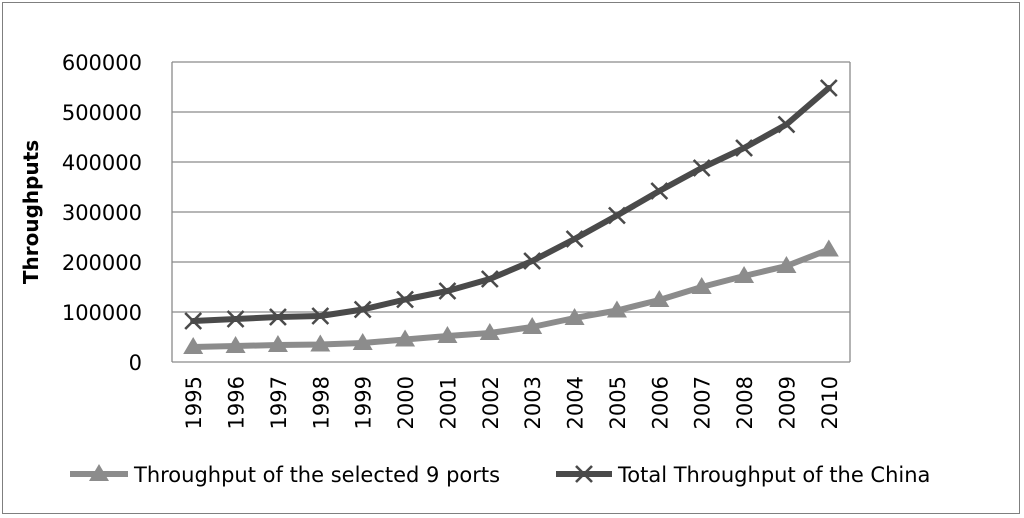 This screenshot has width=1024, height=518. Describe the element at coordinates (316, 475) in the screenshot. I see `legend-label: Throughput of the selected 9 ports` at that location.